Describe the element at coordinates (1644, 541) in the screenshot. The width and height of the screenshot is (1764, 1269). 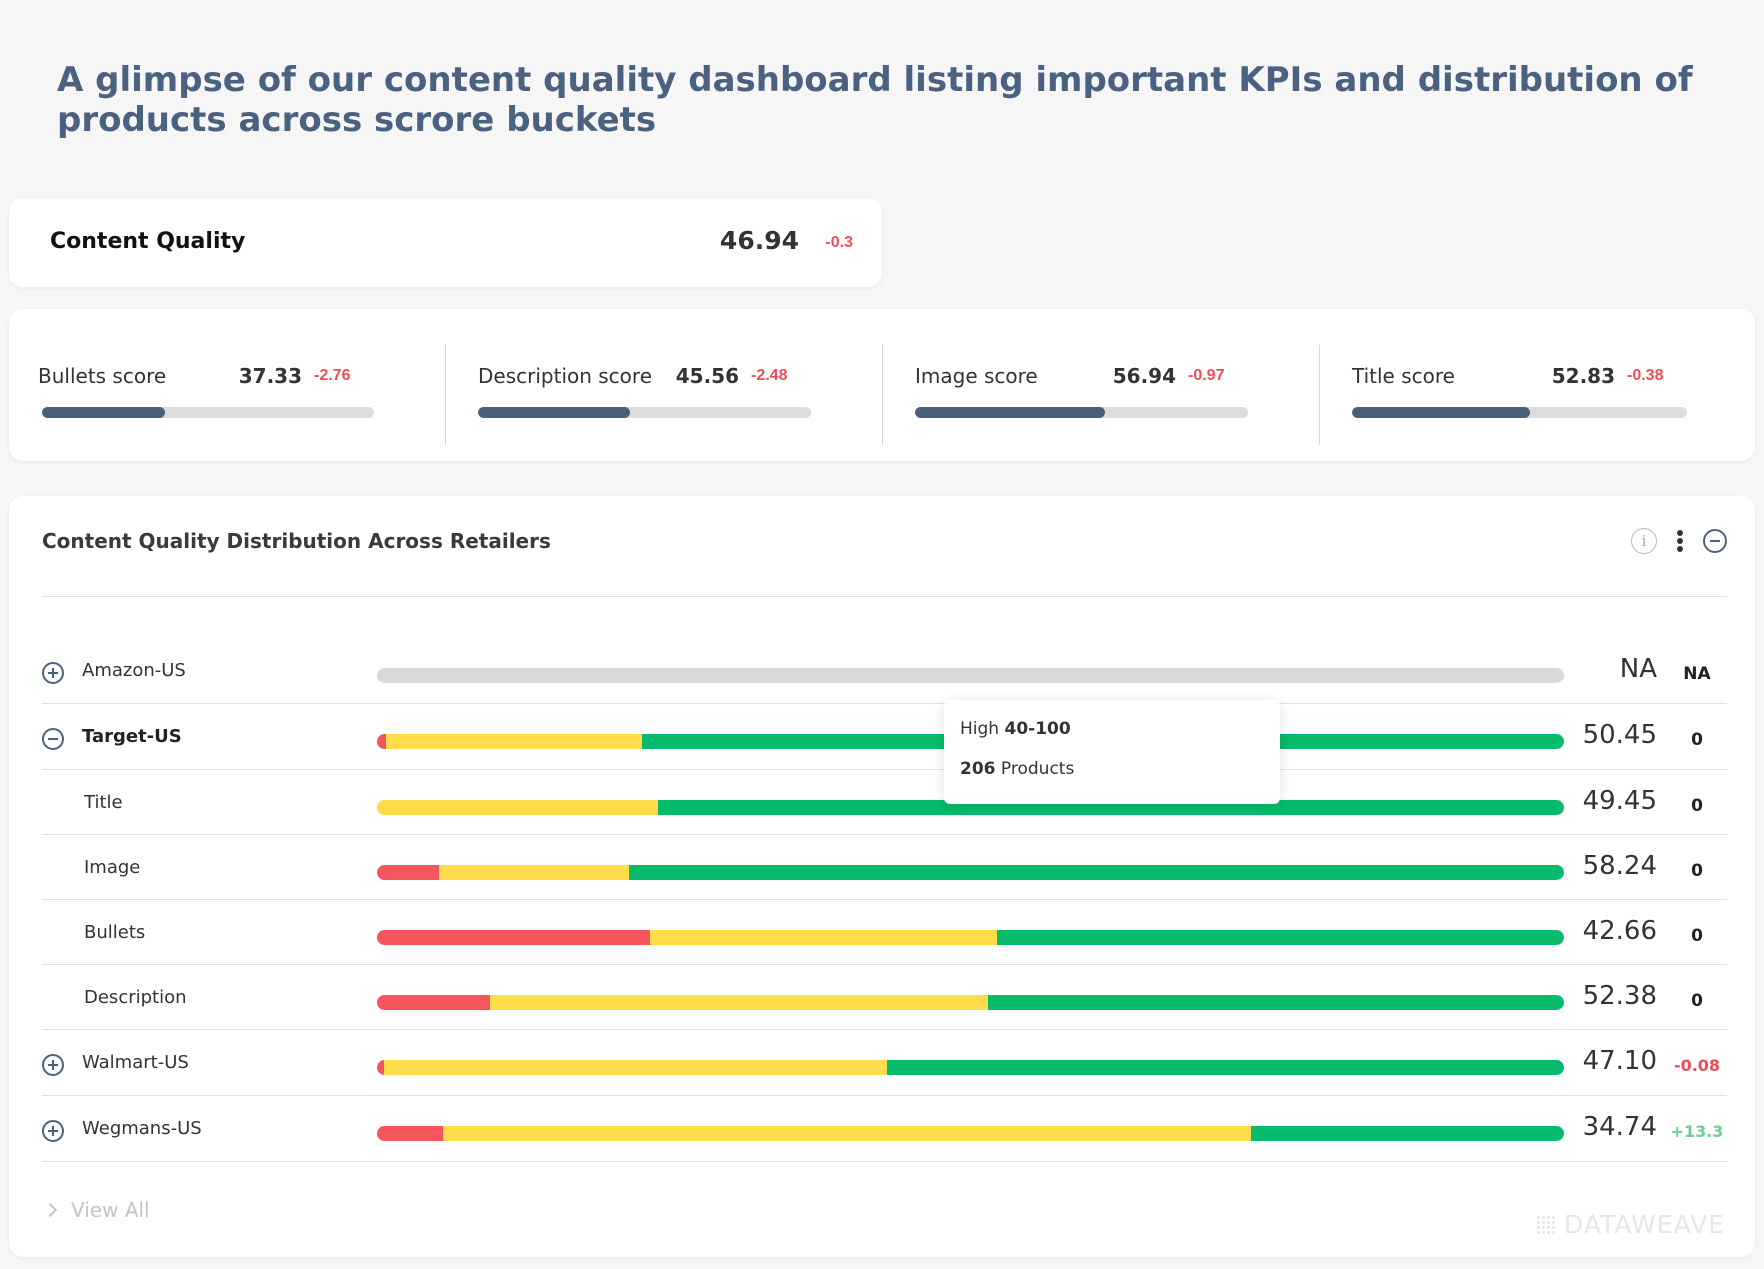
I see `info-icon: i` at that location.